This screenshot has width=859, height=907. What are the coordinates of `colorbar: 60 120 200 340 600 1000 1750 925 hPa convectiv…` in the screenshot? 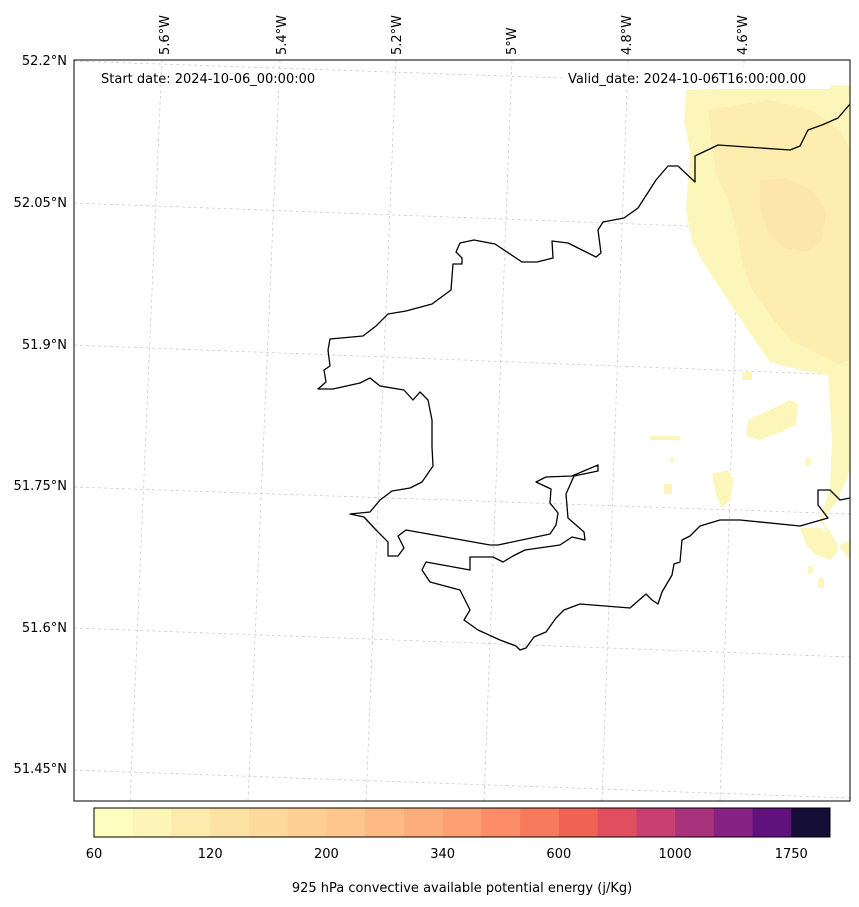 It's located at (458, 851).